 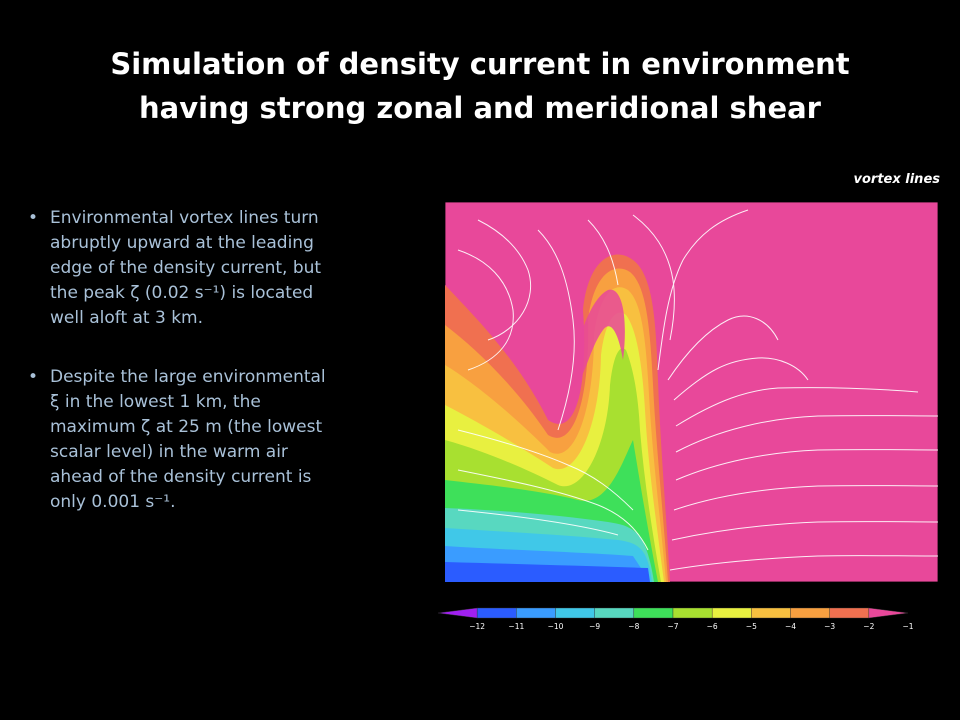 What do you see at coordinates (181, 477) in the screenshot?
I see `bullet-2-line-5: ahead of the density current is` at bounding box center [181, 477].